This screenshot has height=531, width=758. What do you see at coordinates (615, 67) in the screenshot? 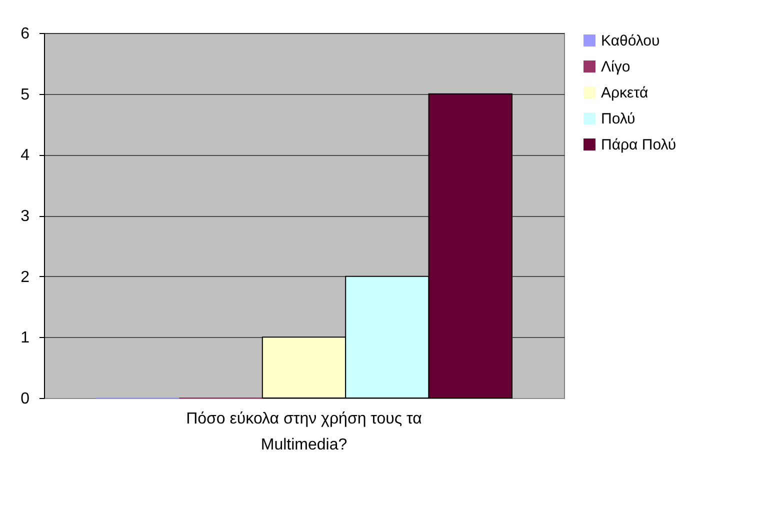
I see `legend-label: Λίγο` at bounding box center [615, 67].